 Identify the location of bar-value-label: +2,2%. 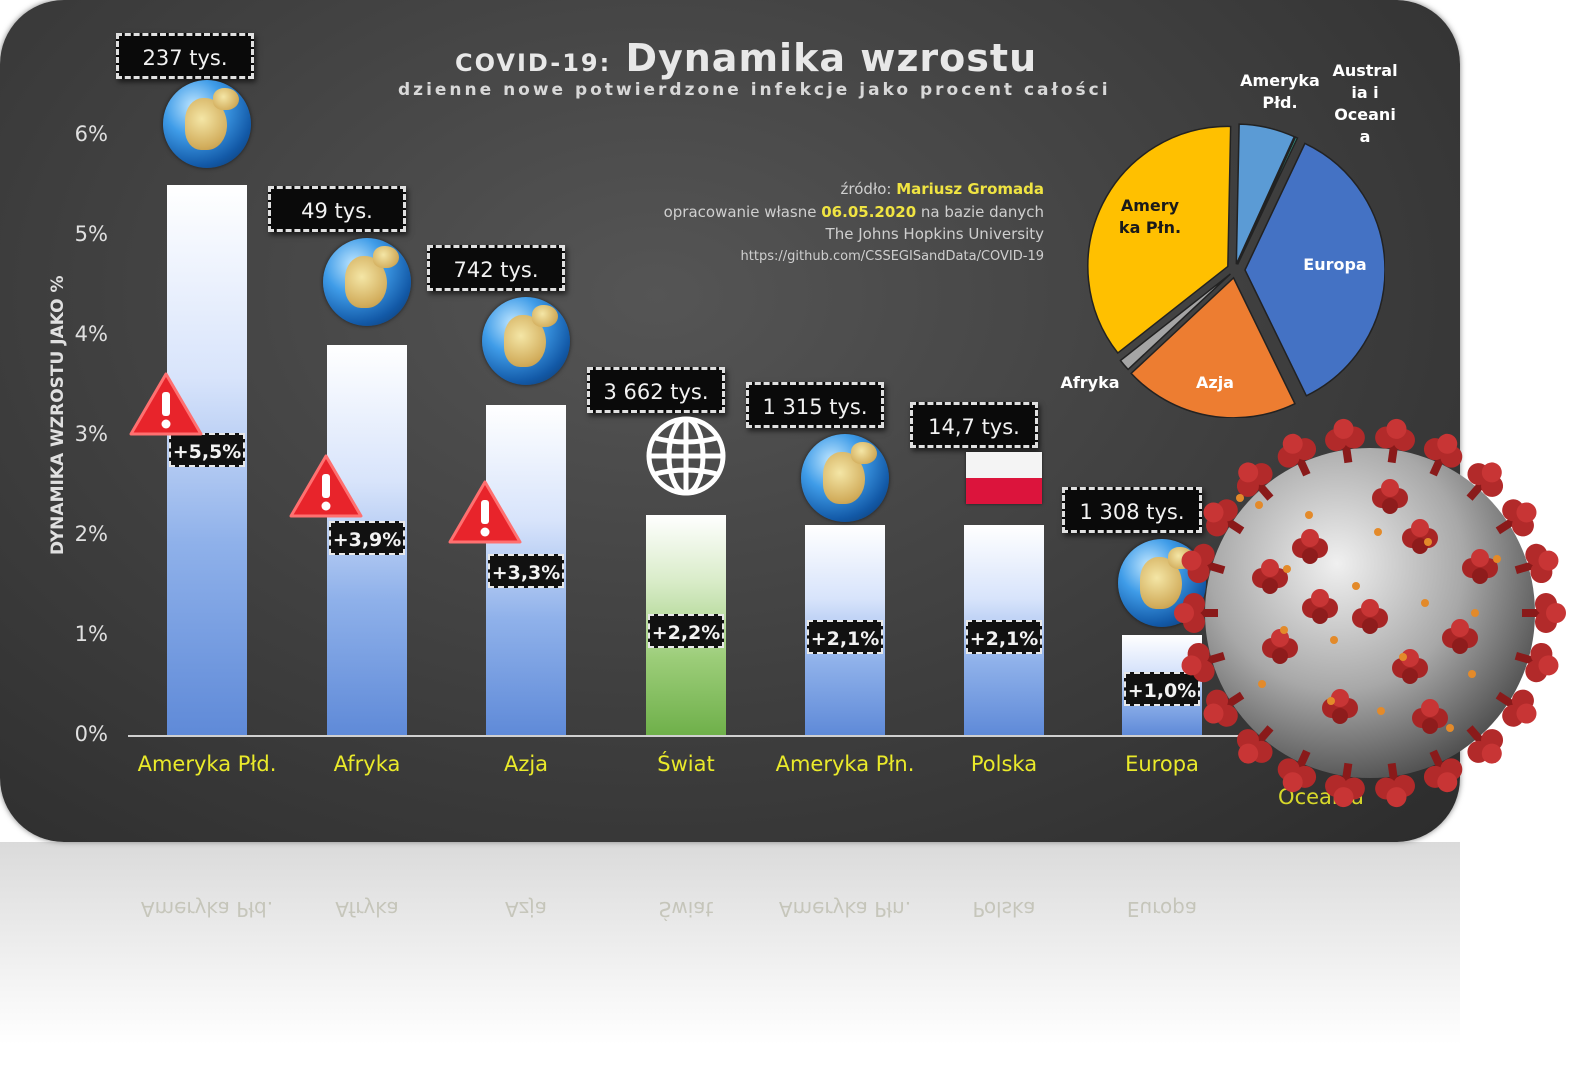
(686, 631).